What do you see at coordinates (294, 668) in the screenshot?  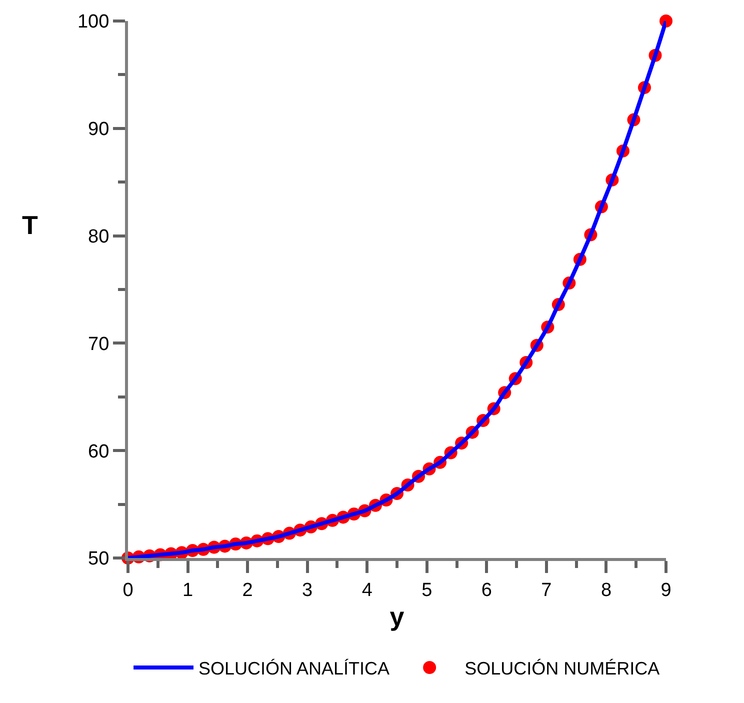 I see `legend-label: SOLUCIÓN ANALÍTICA` at bounding box center [294, 668].